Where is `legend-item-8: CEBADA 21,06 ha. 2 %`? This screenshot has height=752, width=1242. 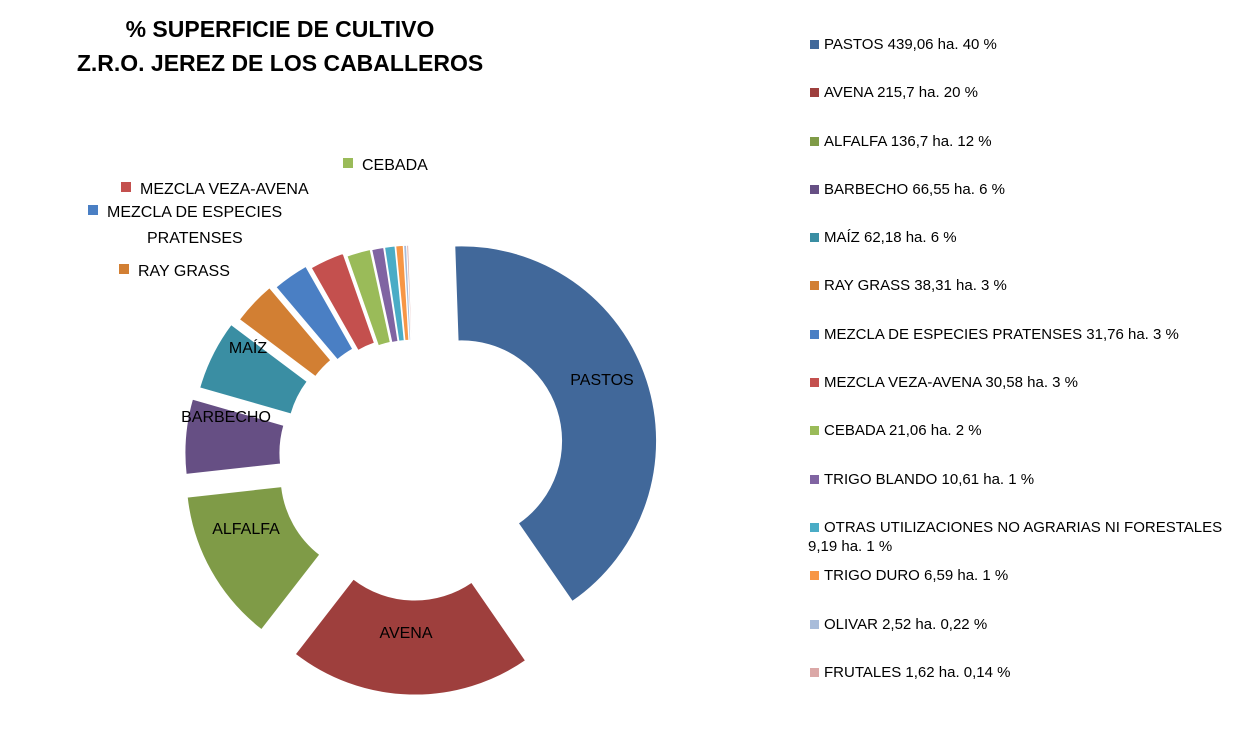 legend-item-8: CEBADA 21,06 ha. 2 % is located at coordinates (1020, 440).